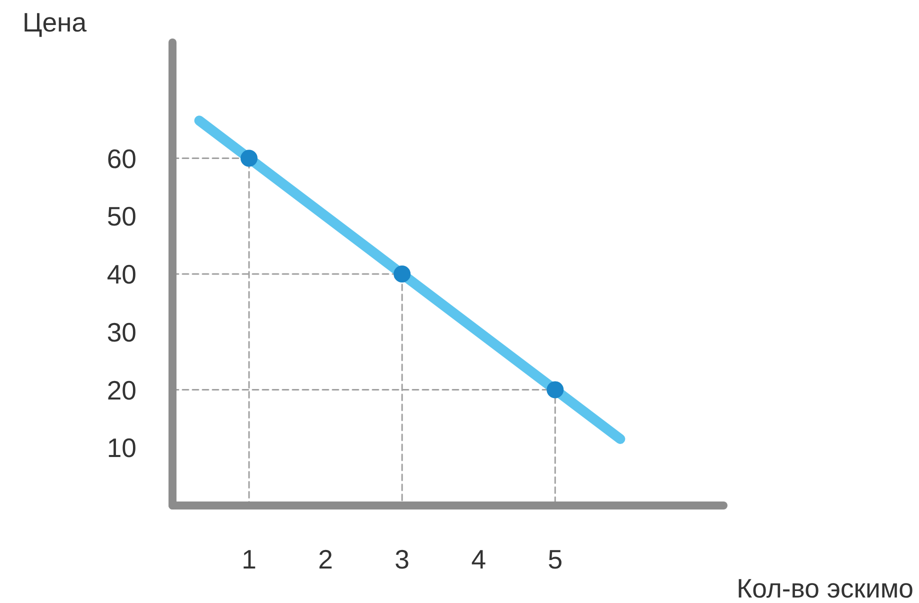 Image resolution: width=919 pixels, height=603 pixels. I want to click on y-tick-label: 60, so click(121, 159).